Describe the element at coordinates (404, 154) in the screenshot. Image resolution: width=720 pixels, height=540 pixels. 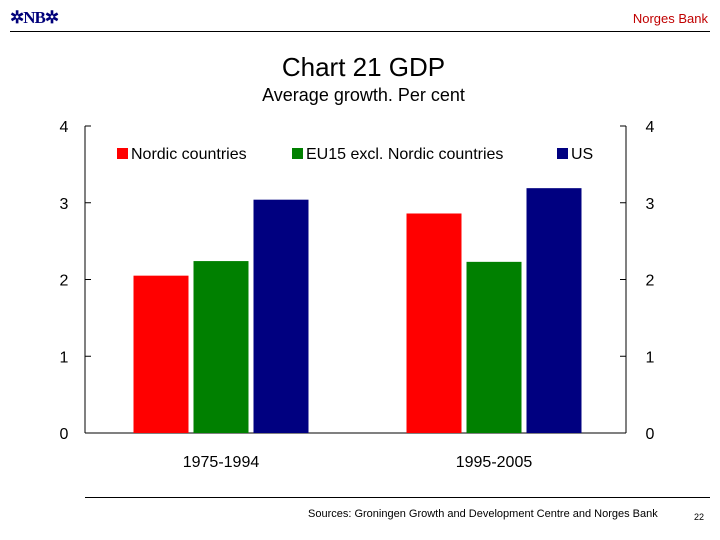
I see `legend-label: EU15 excl. Nordic countries` at that location.